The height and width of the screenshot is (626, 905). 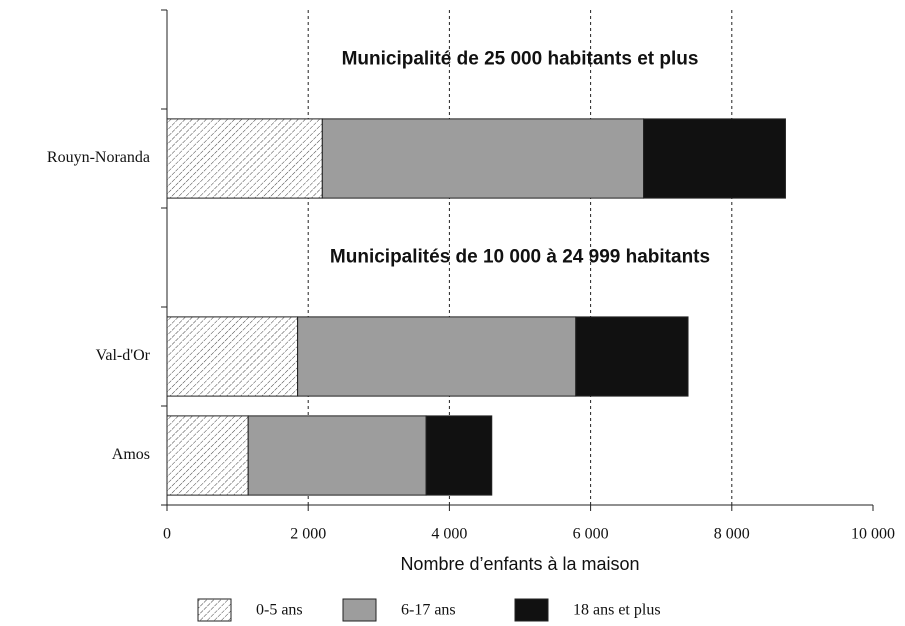 I want to click on x-axis-label: Nombre d’enfants à la maison, so click(x=519, y=564).